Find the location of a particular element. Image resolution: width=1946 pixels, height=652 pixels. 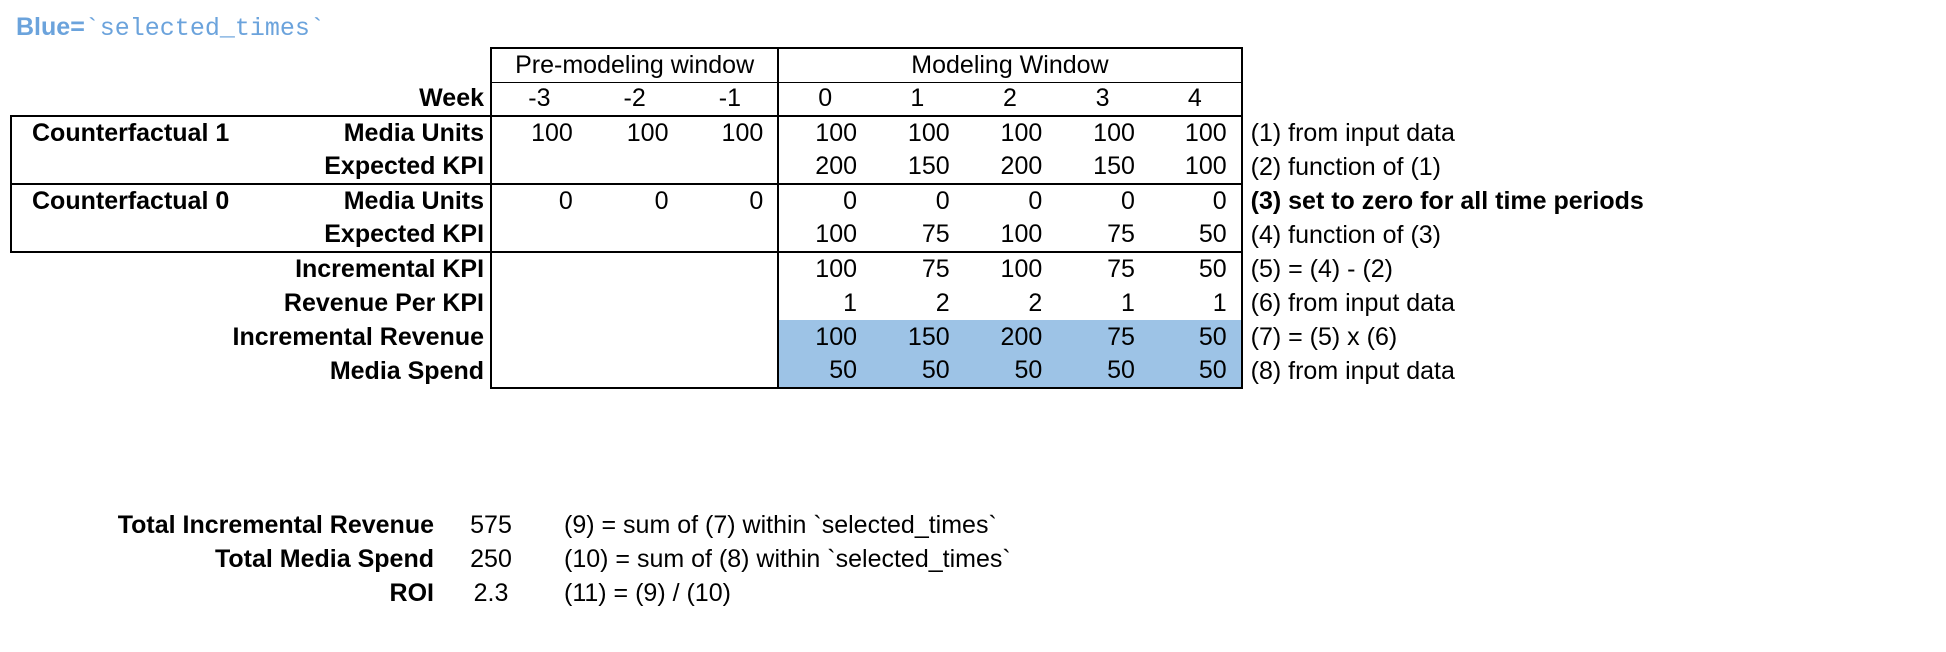

summary-note-total-incremental-revenue: (9) = sum of (7) within `selected_times` is located at coordinates (780, 524).